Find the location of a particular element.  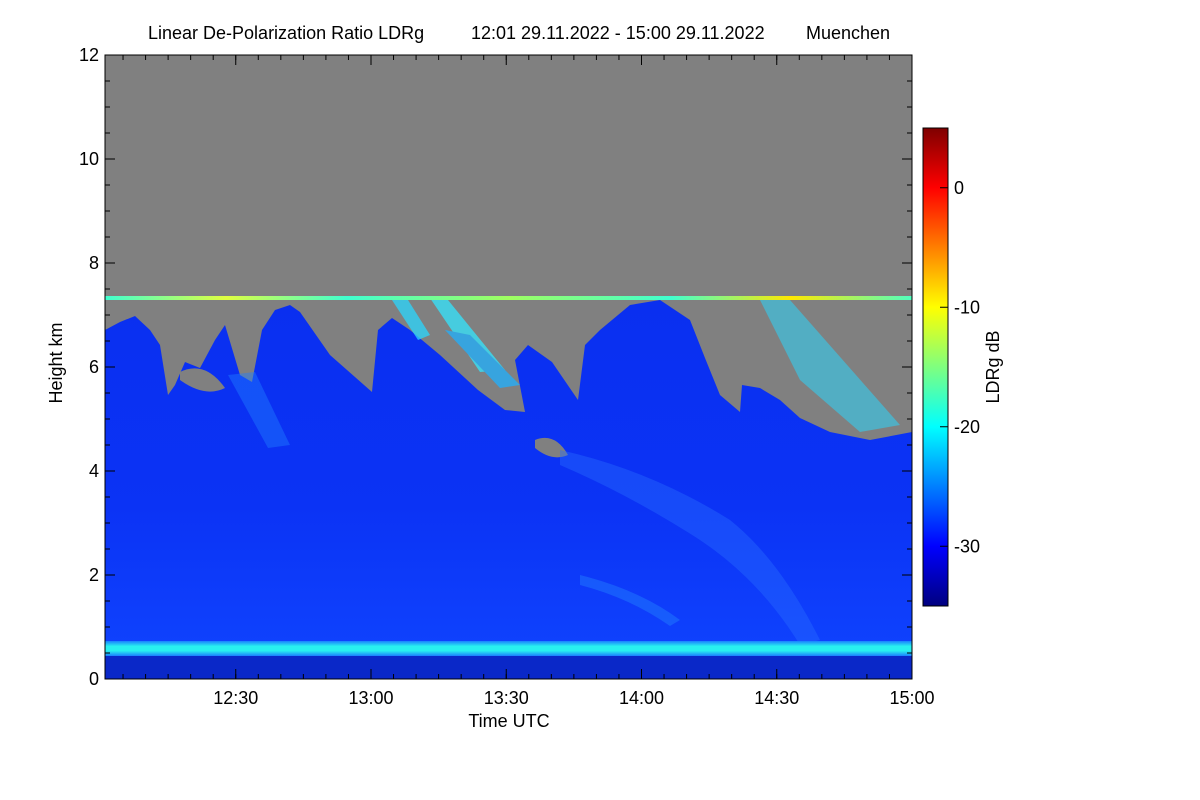

y-tick-label: 12 is located at coordinates (89, 55).